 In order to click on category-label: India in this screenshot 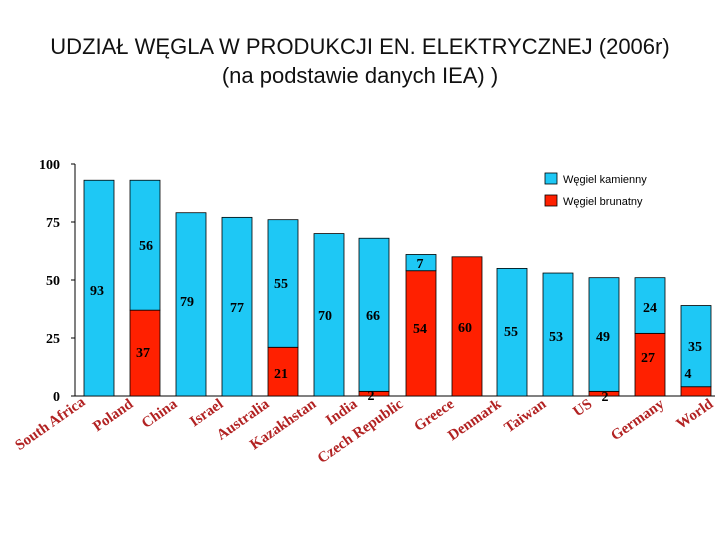, I will do `click(342, 412)`.